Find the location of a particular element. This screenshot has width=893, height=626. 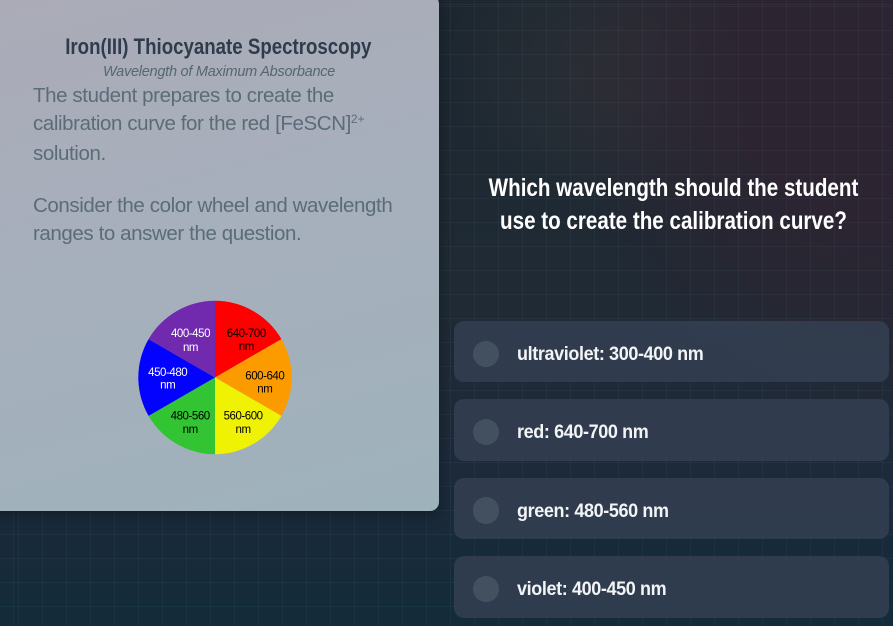

svg-text: 400-450 is located at coordinates (190, 334).